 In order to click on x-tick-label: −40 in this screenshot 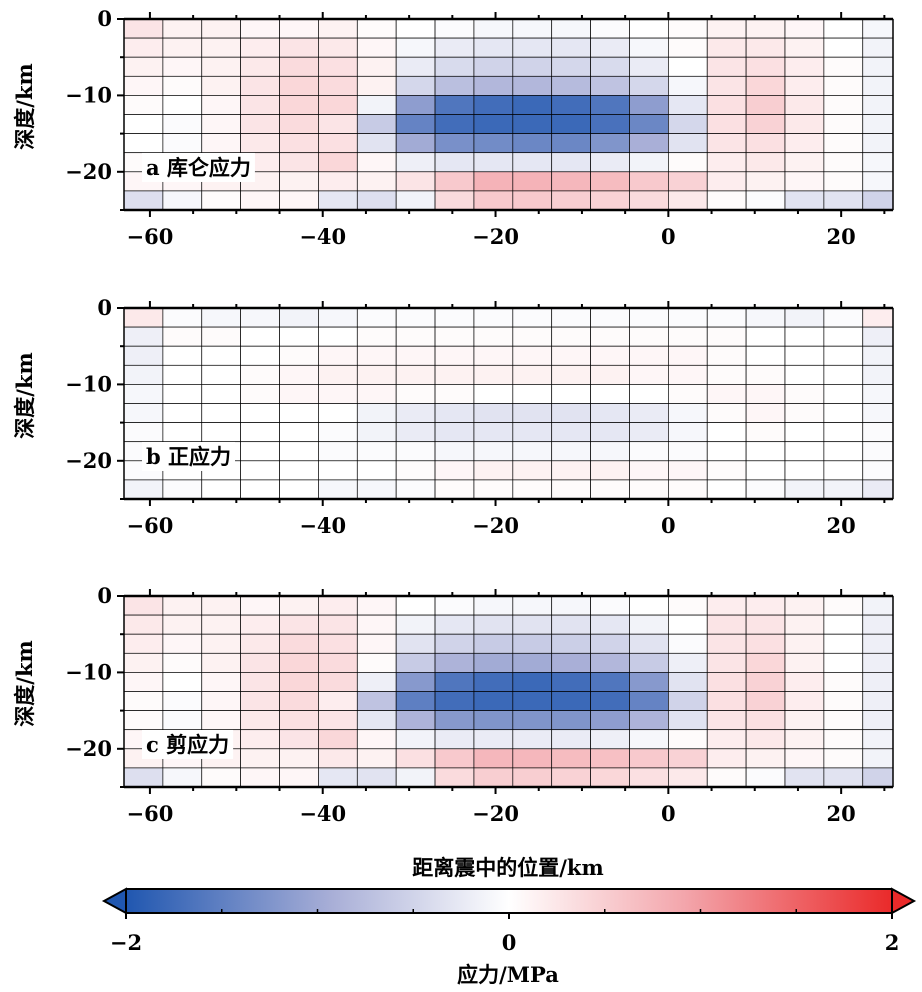, I will do `click(322, 236)`.